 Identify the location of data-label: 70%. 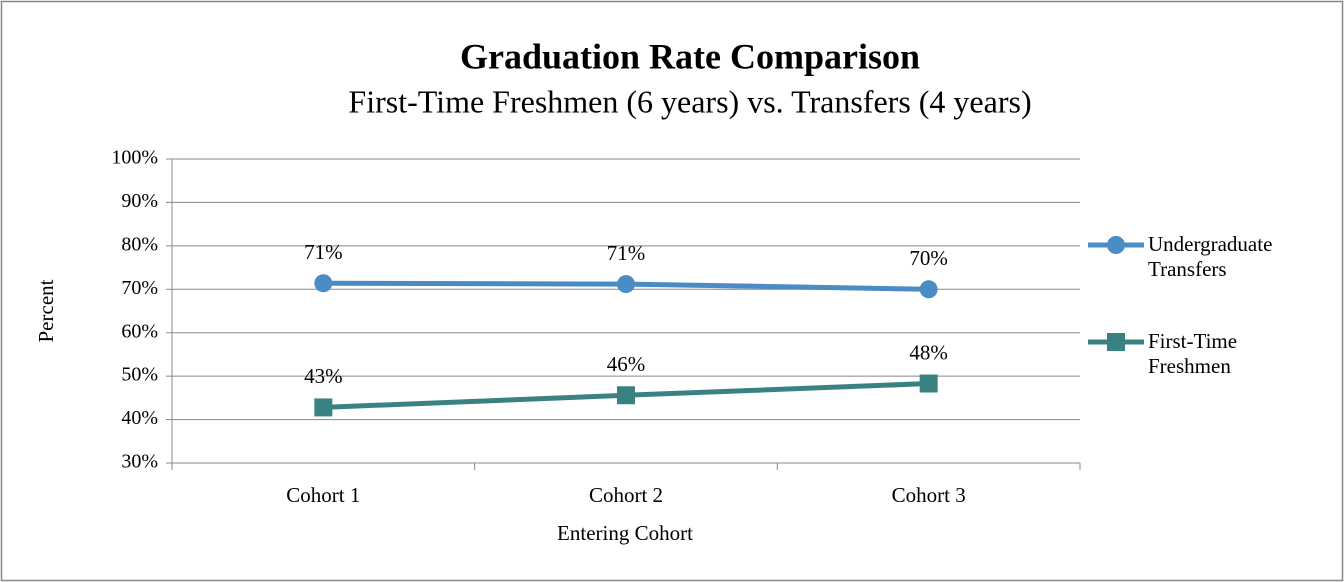
(928, 258).